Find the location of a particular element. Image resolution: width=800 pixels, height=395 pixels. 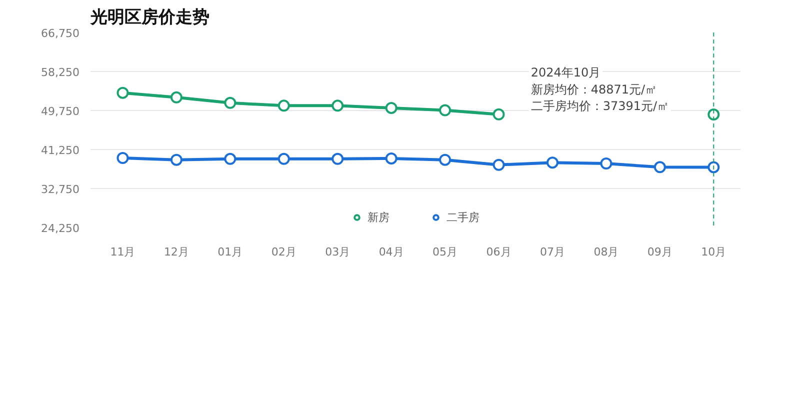

x-tick-label: 04月 is located at coordinates (391, 252).